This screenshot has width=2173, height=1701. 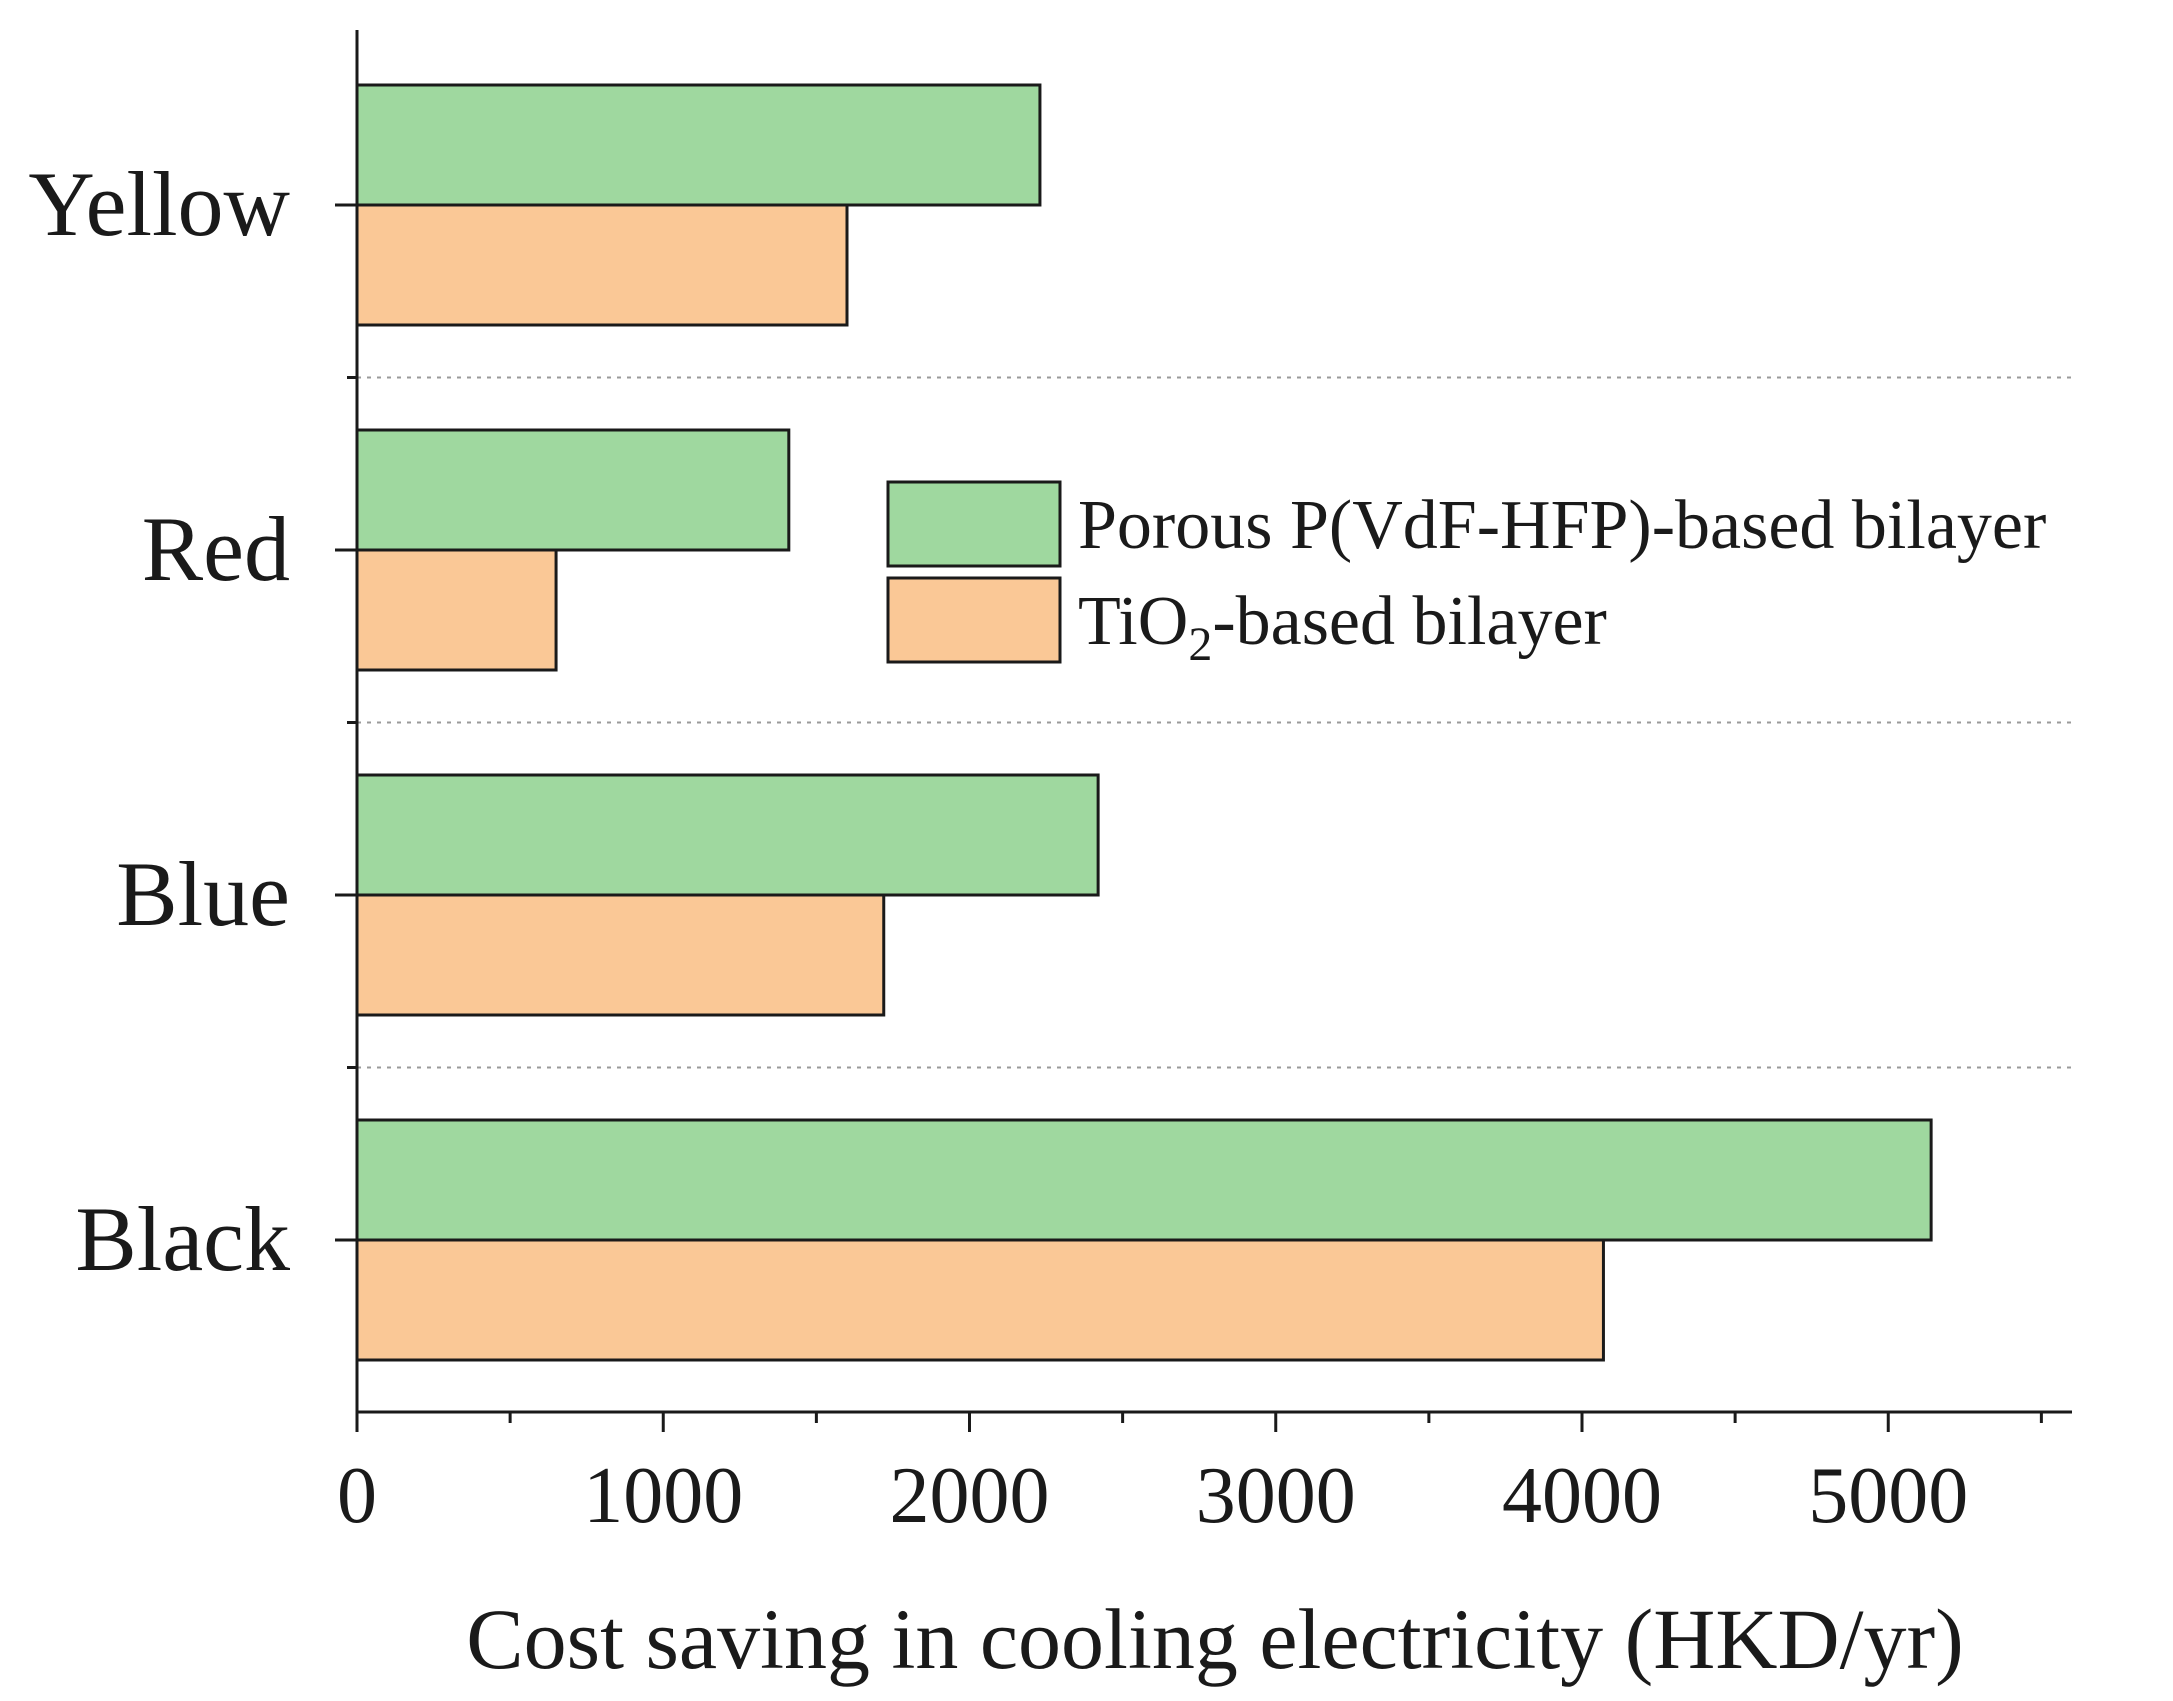 What do you see at coordinates (970, 1496) in the screenshot?
I see `x-tick-label-2000: 2000` at bounding box center [970, 1496].